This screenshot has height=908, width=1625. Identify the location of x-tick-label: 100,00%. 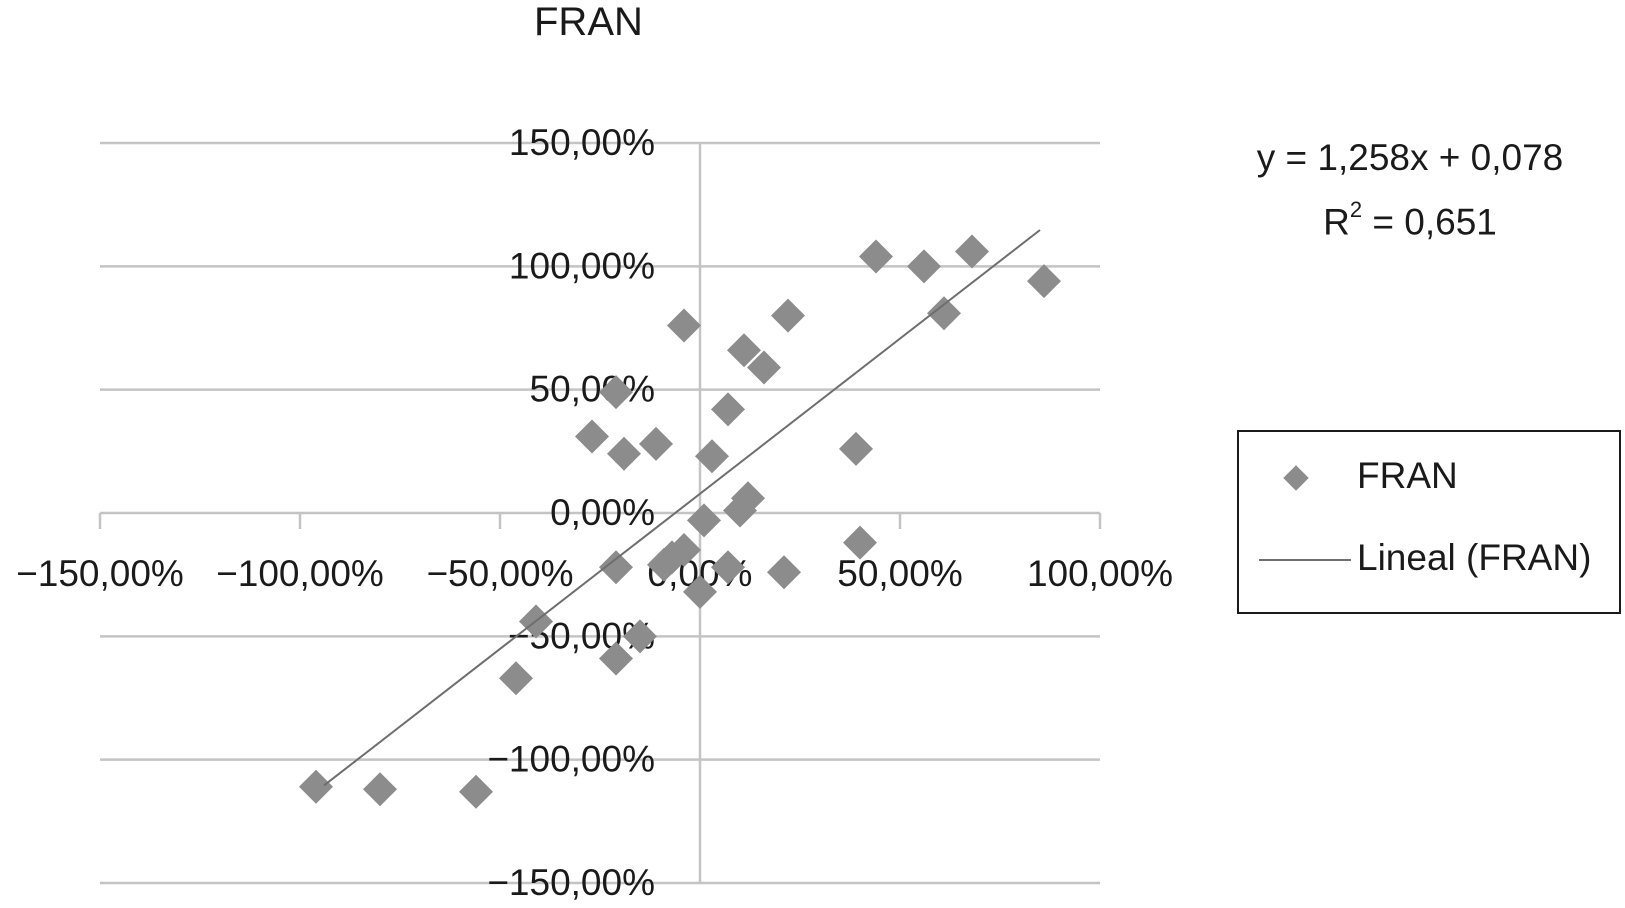
(1100, 573).